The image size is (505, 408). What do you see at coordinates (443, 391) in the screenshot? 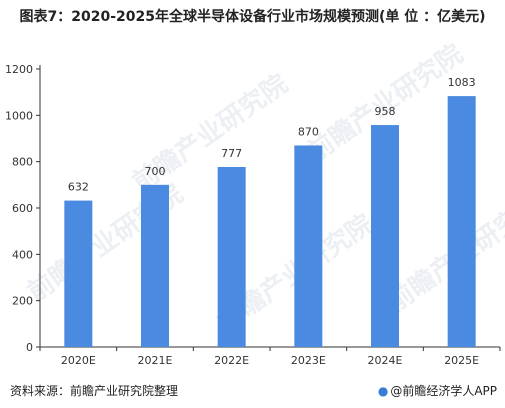
I see `brand-text: @前瞻经济学人APP` at bounding box center [443, 391].